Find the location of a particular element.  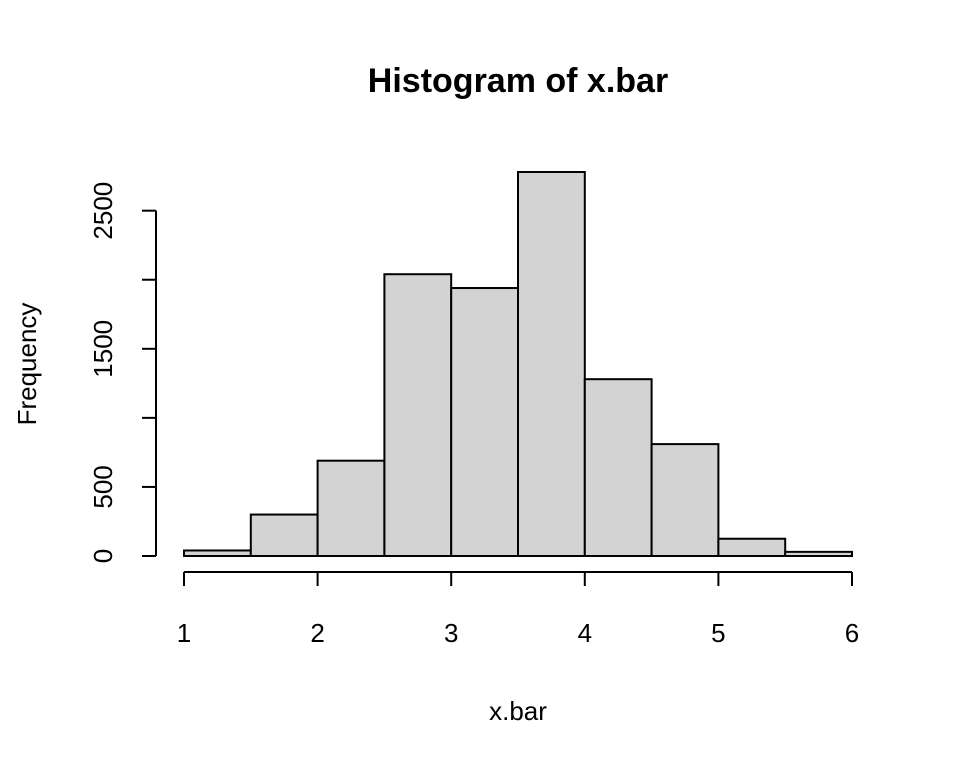

x-tick-label: 3 is located at coordinates (451, 633).